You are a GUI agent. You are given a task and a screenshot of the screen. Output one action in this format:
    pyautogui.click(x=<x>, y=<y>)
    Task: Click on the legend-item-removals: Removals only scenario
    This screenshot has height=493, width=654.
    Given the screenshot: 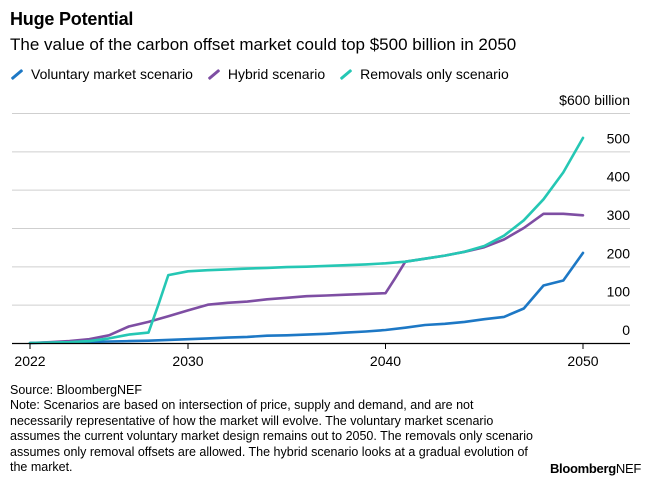 What is the action you would take?
    pyautogui.click(x=424, y=74)
    